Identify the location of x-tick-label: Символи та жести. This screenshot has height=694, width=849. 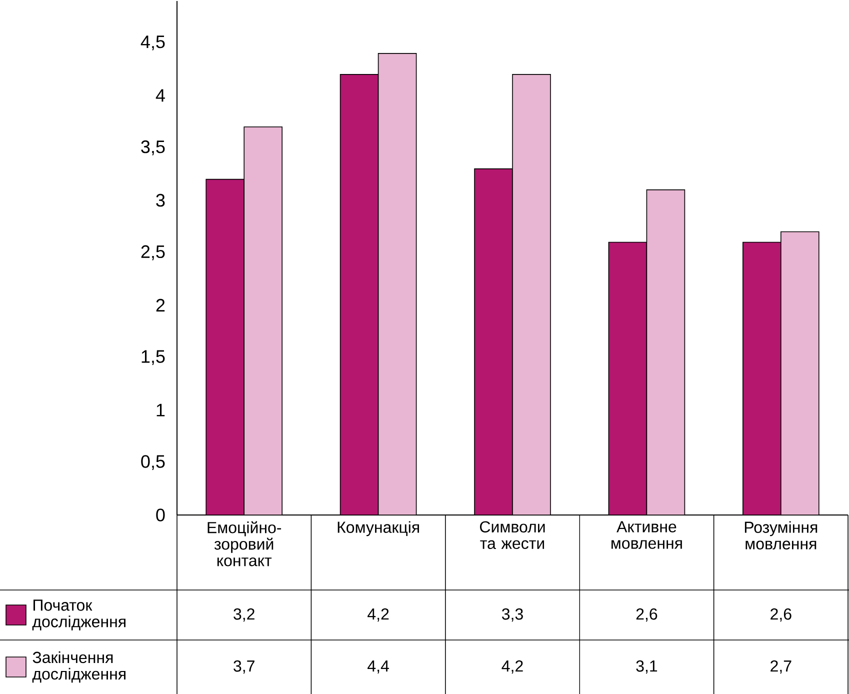
(512, 535).